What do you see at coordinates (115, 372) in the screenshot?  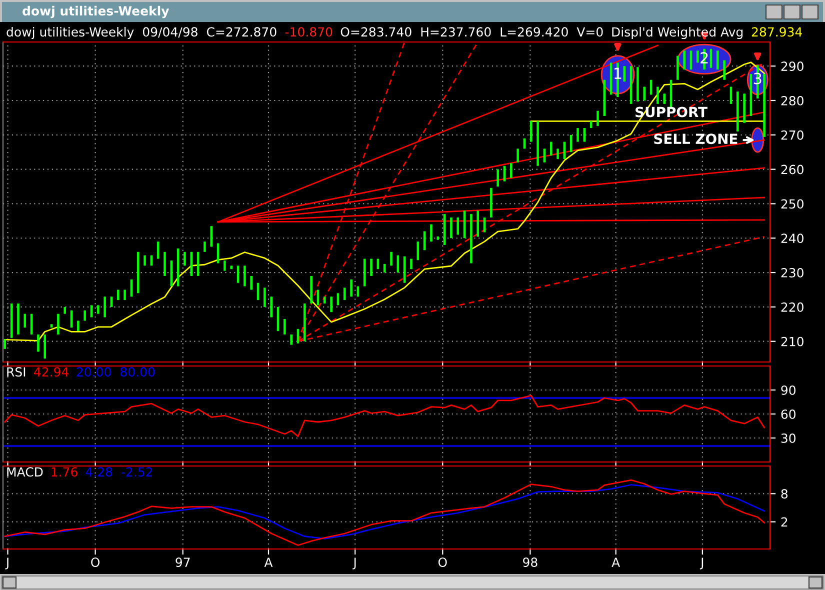 I see `annotation: 20.00 80.00` at bounding box center [115, 372].